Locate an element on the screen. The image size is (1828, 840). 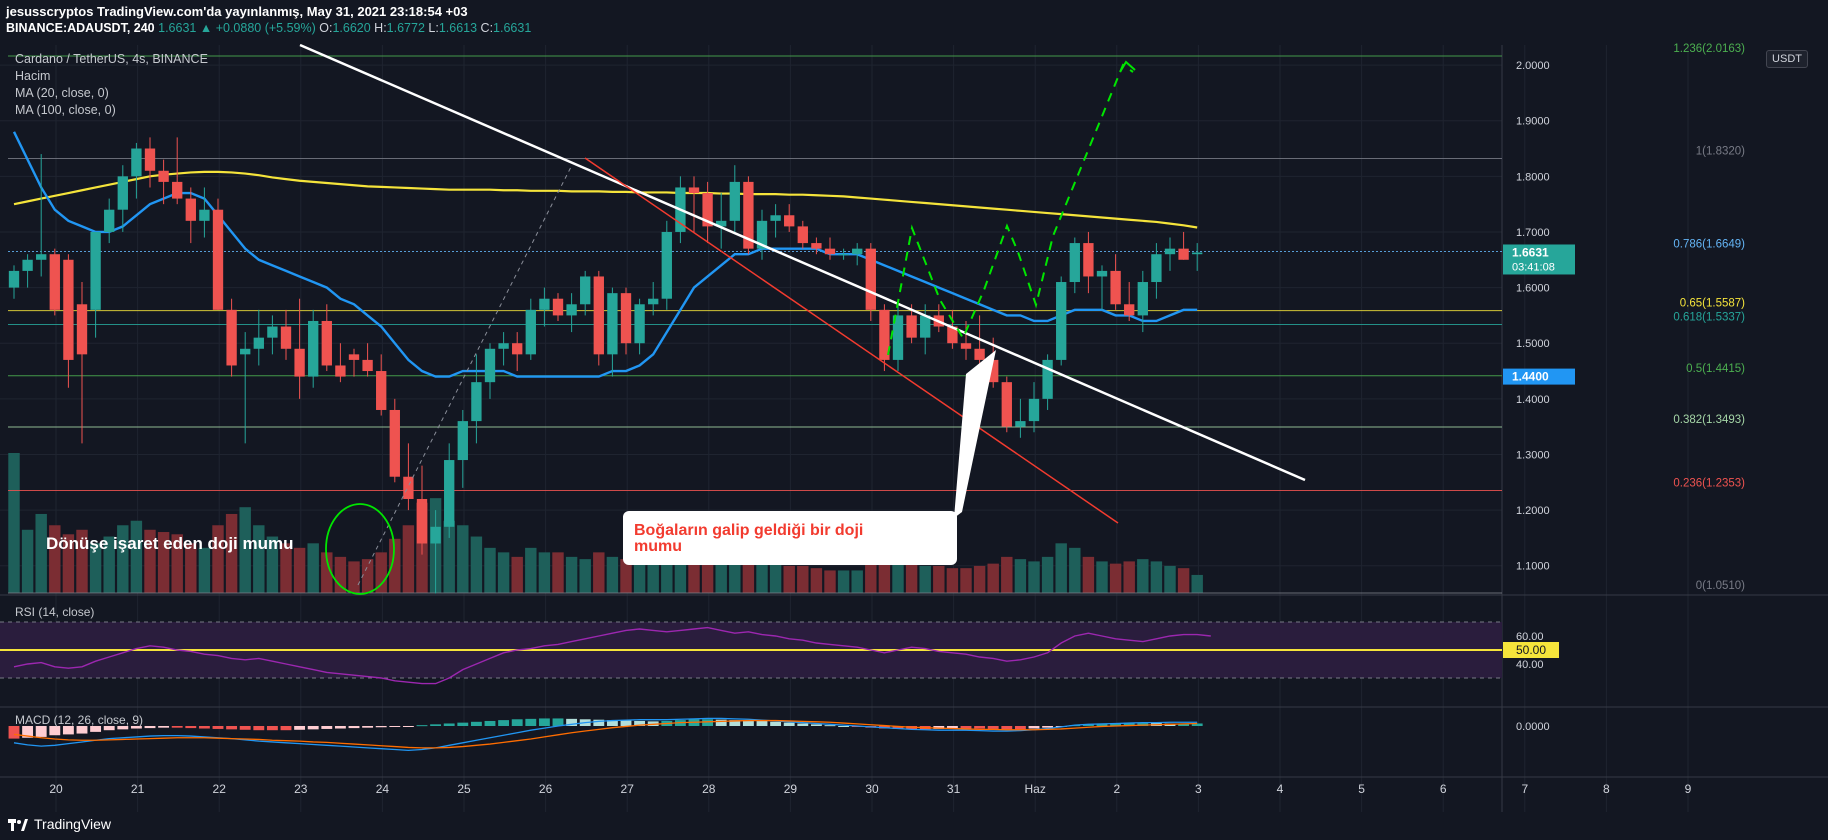
x-tick-label: 7 is located at coordinates (1524, 789).